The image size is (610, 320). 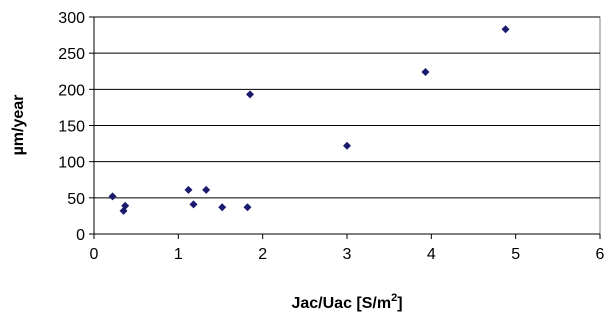 I want to click on y-tick-label: 150, so click(x=71, y=127).